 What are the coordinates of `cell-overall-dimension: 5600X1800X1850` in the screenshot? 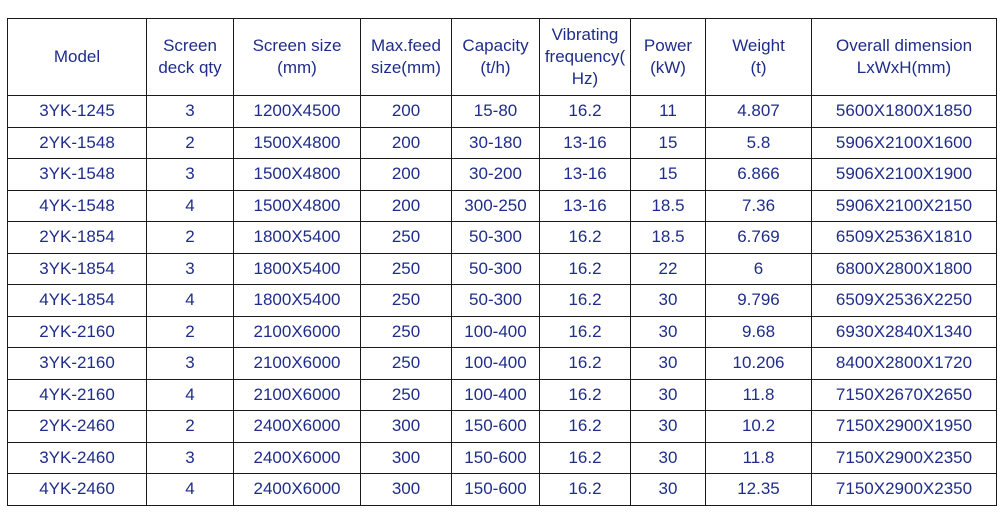 It's located at (904, 111).